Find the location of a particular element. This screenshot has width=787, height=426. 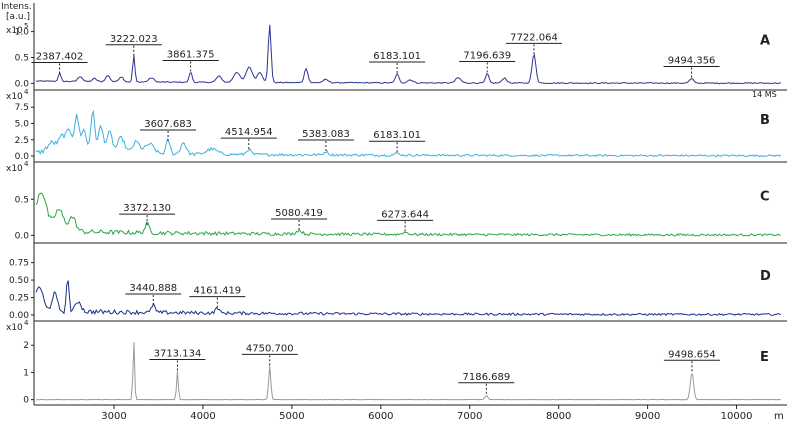

x-tick-label: 5000 is located at coordinates (291, 416).